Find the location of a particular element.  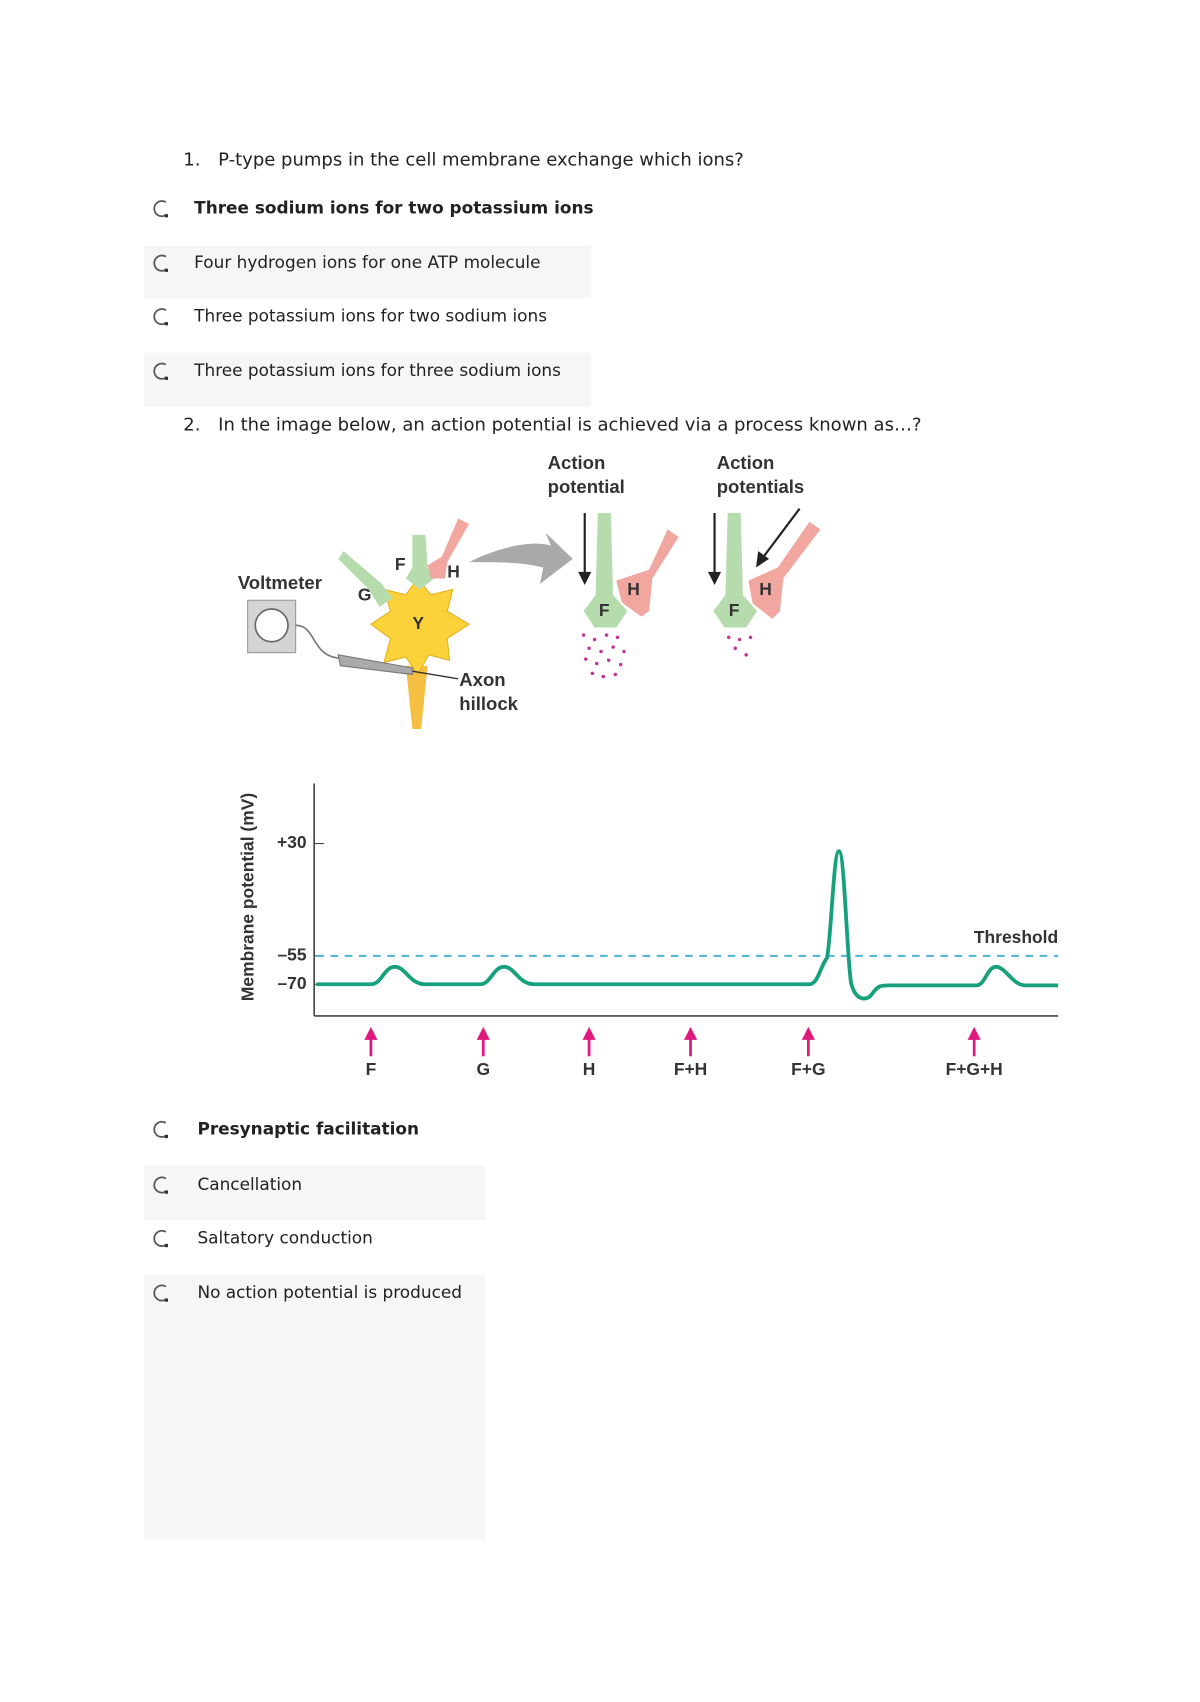

axon is located at coordinates (416, 697).